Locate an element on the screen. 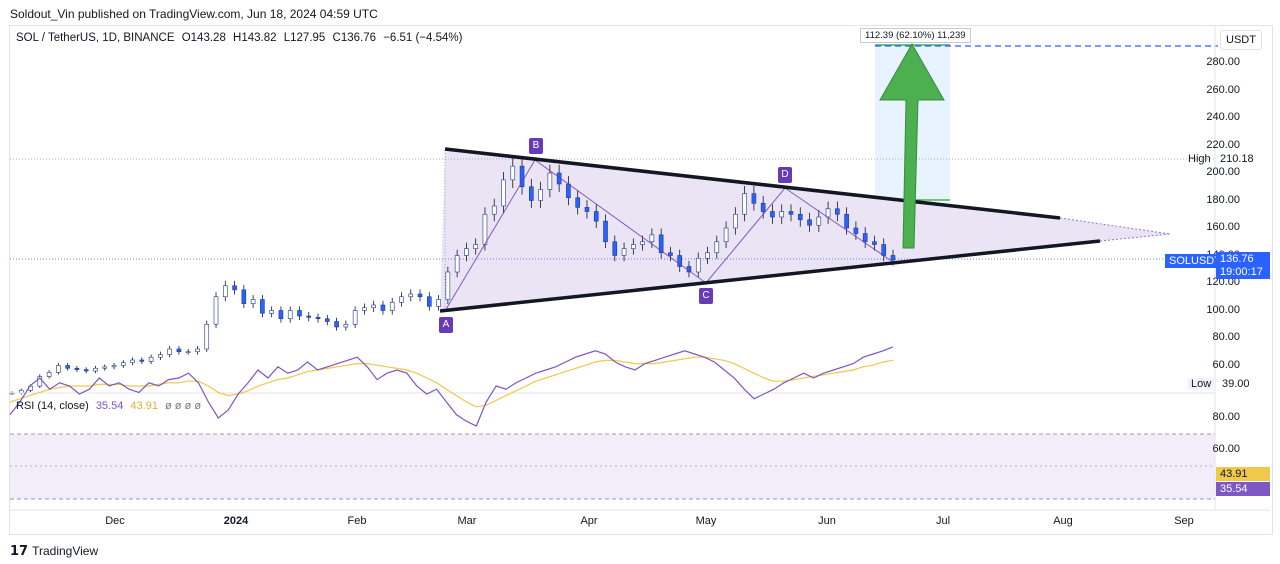  triangle-lower-line is located at coordinates (770, 276).